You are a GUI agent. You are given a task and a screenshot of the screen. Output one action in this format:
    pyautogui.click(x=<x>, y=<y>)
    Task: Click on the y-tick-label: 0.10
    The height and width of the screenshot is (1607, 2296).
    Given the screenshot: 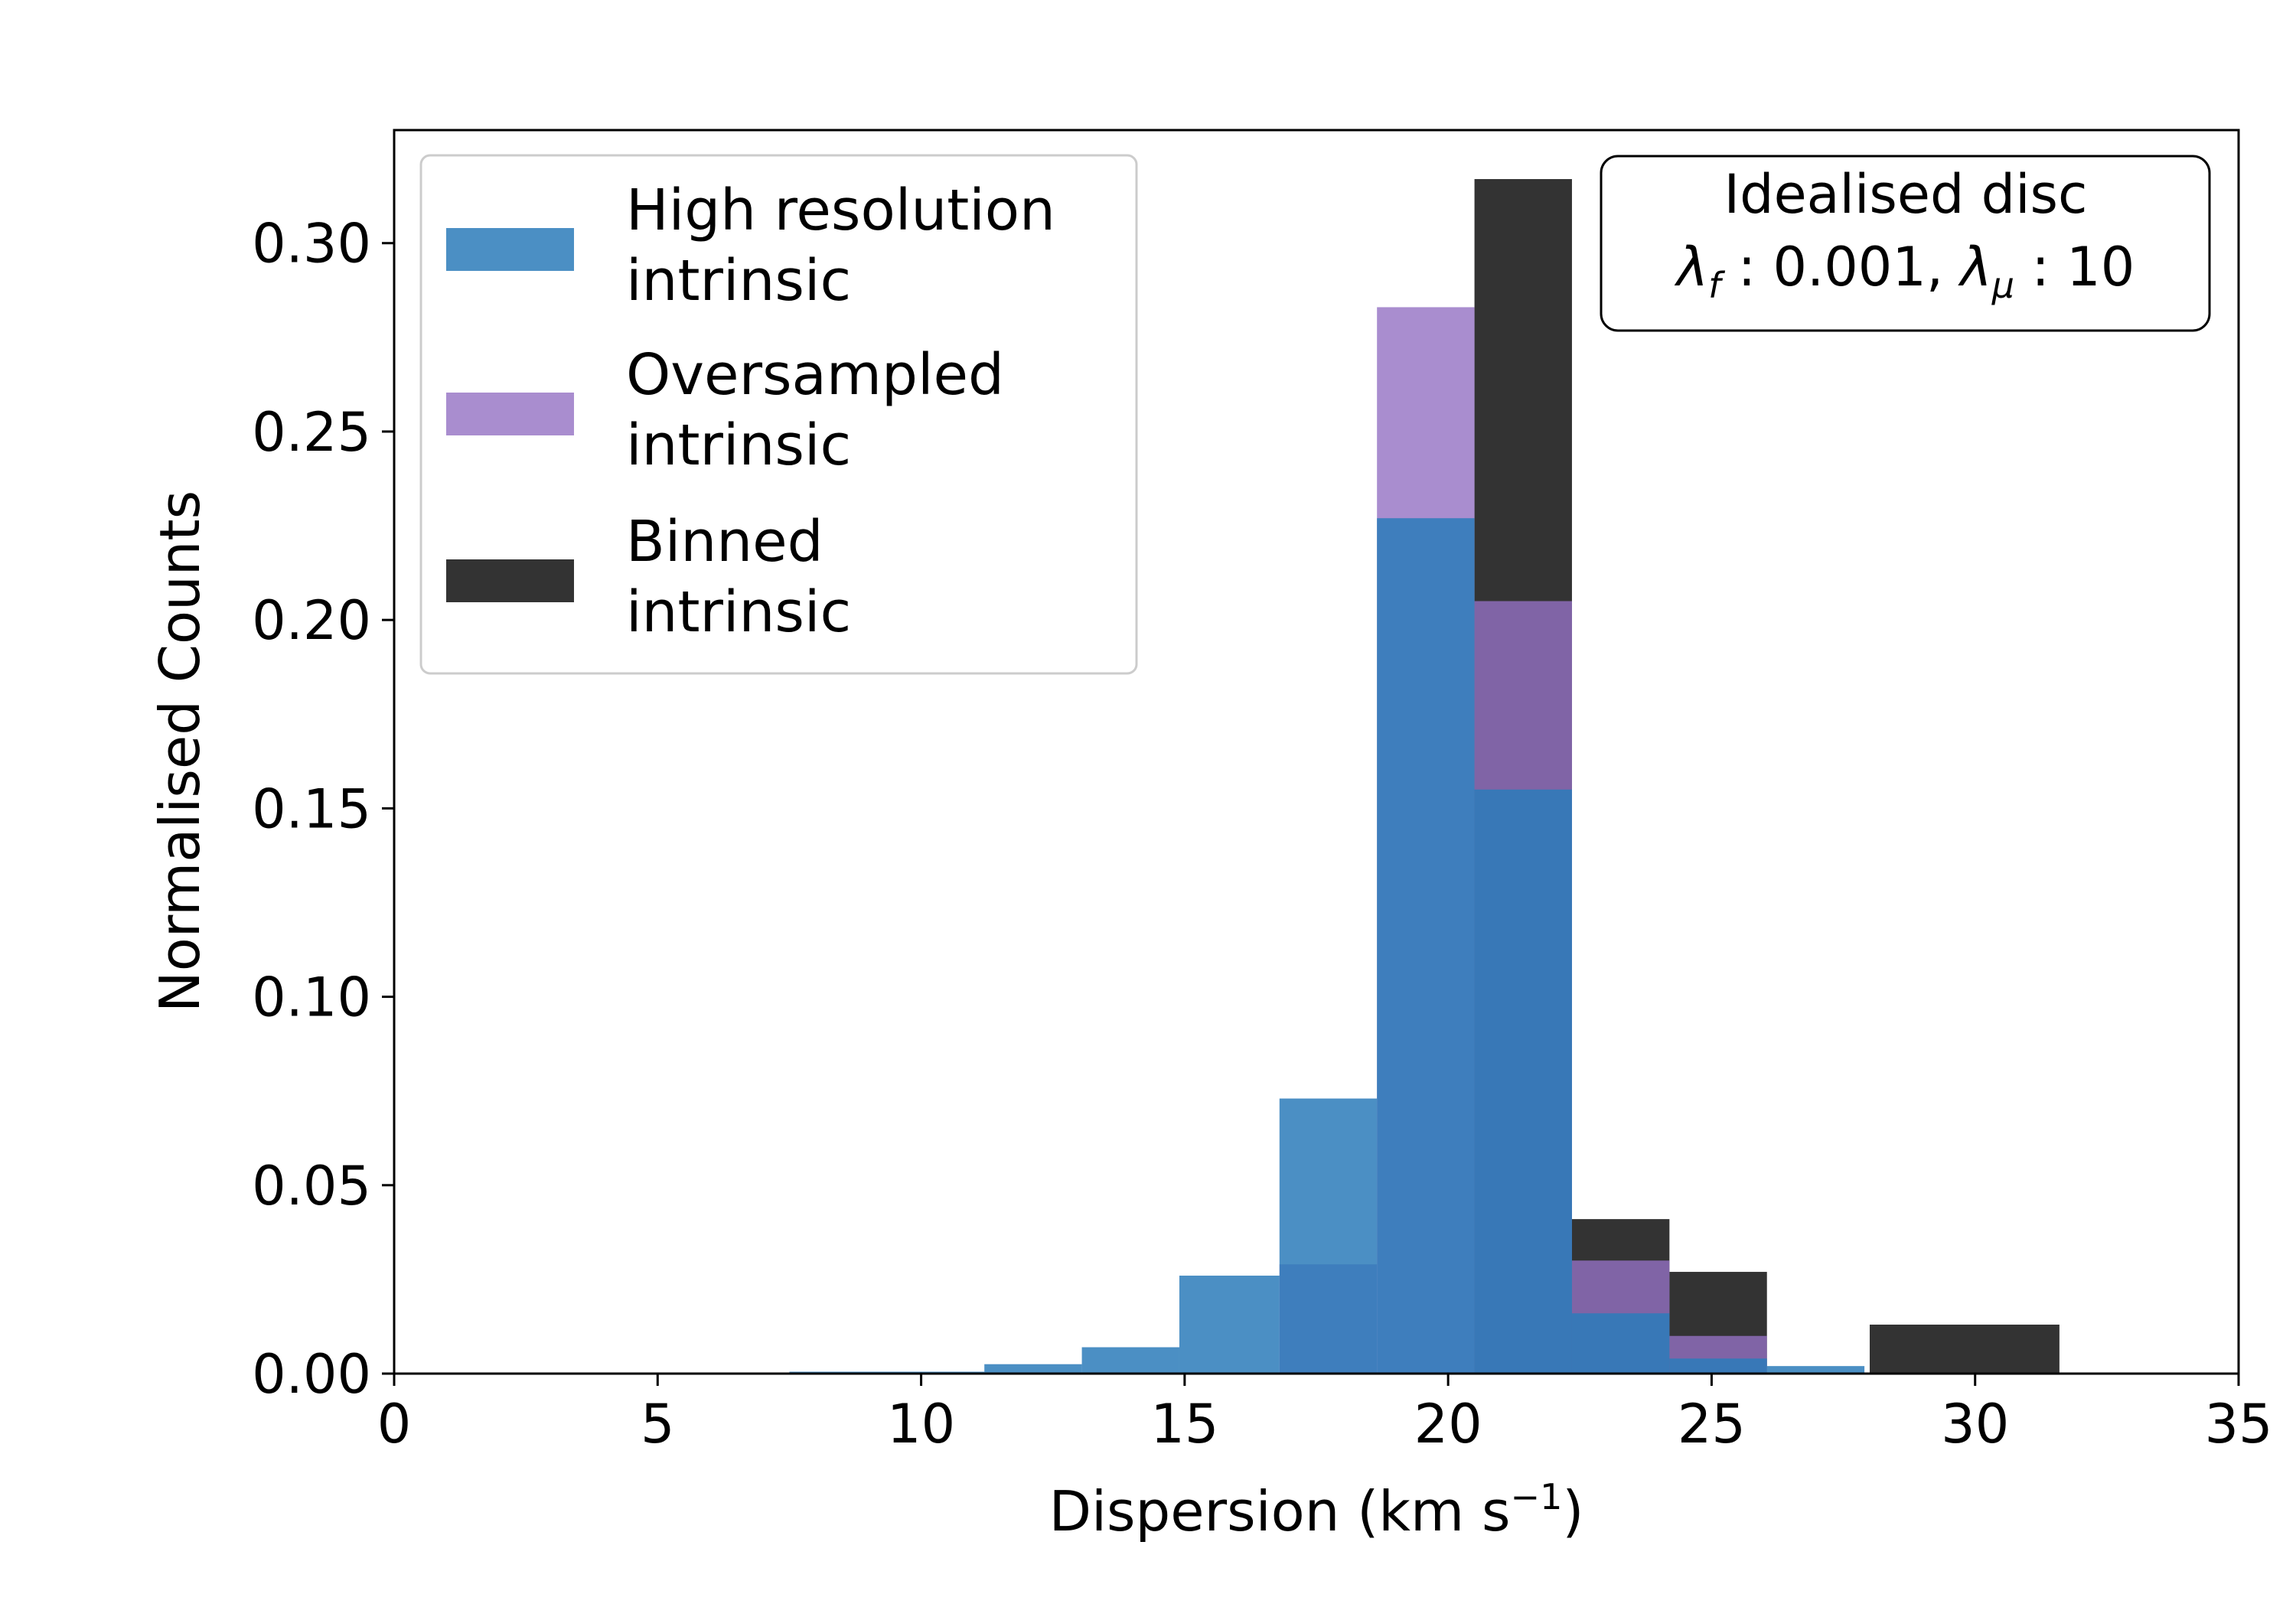 What is the action you would take?
    pyautogui.click(x=311, y=997)
    